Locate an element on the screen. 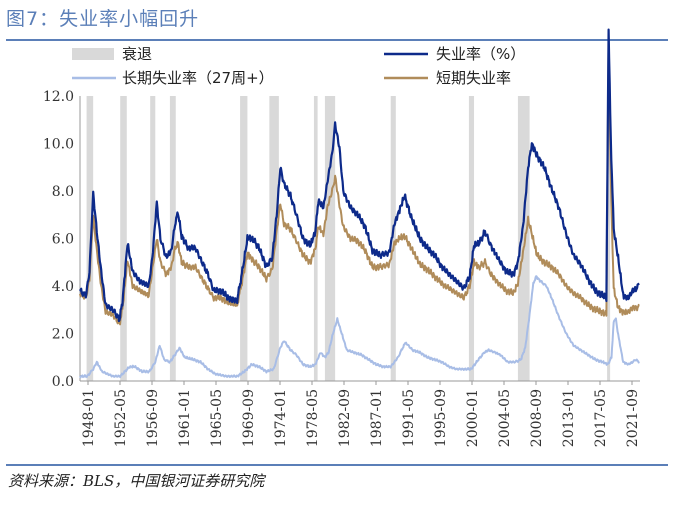  legend-label-unemployment: 失业率（%） is located at coordinates (480, 54).